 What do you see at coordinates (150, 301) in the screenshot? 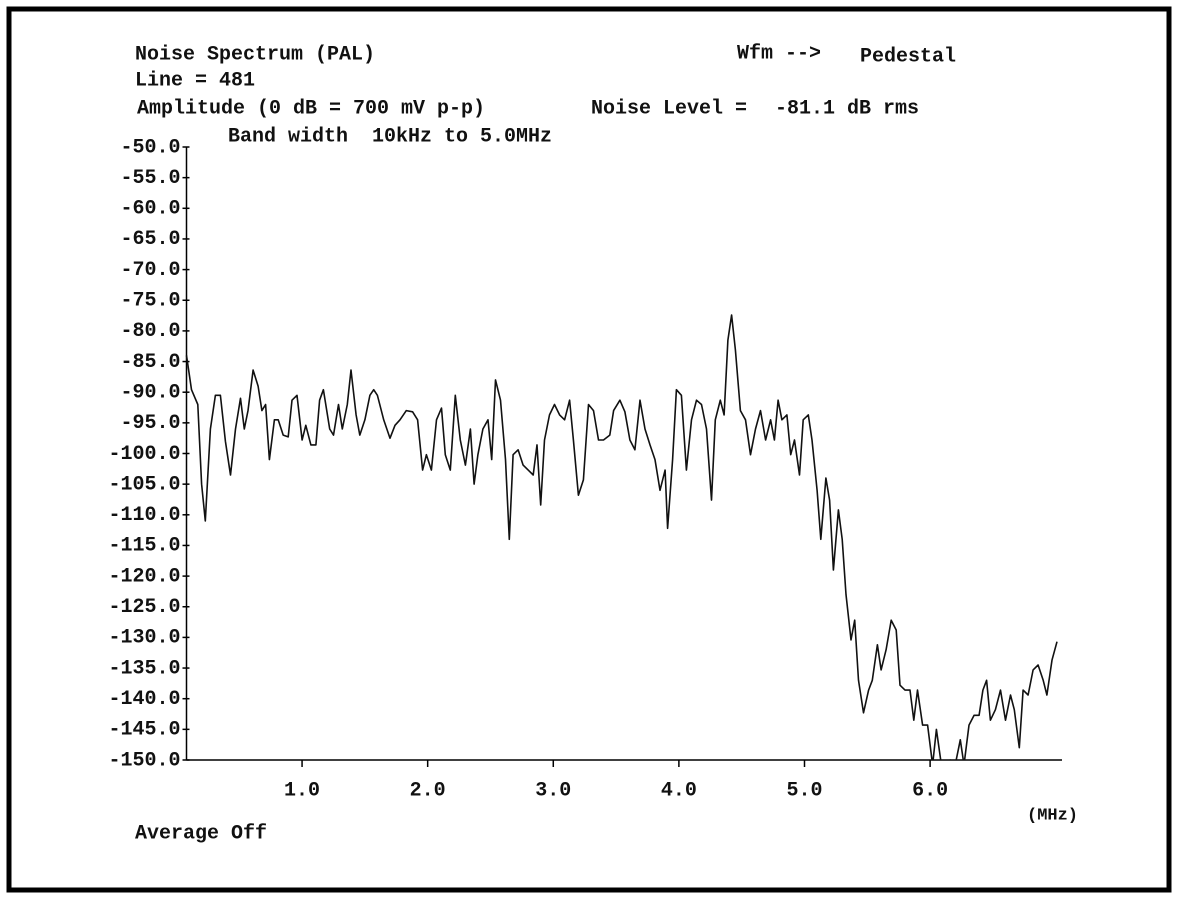
I see `y-tick-label: -75.0` at bounding box center [150, 301].